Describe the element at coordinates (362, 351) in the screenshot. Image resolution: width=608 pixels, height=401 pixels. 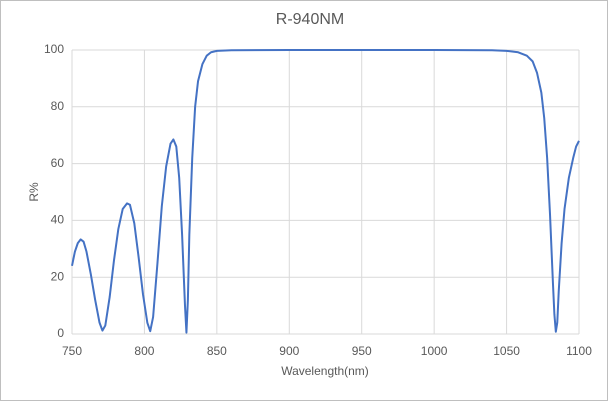
I see `x-tick-label: 950` at that location.